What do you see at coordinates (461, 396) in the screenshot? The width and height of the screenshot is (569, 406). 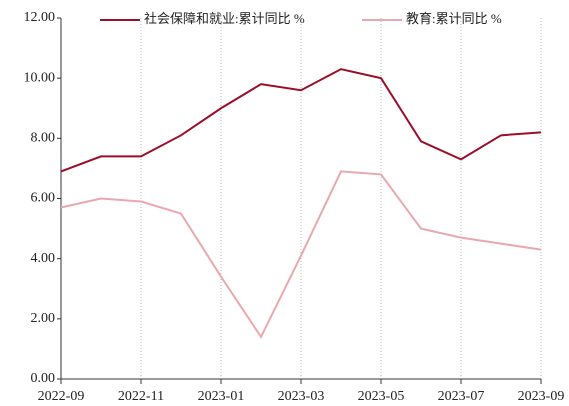 I see `x-tick-label: 2023-07` at bounding box center [461, 396].